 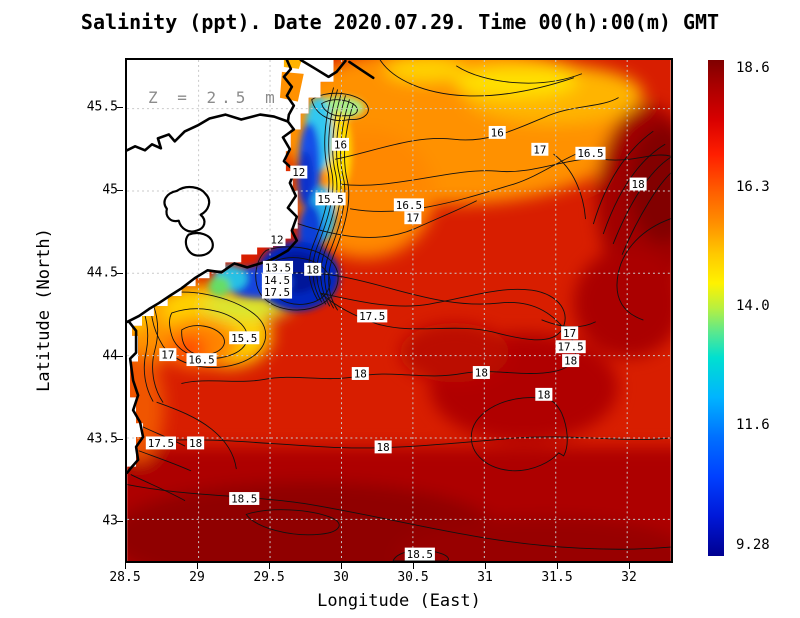 What do you see at coordinates (485, 577) in the screenshot?
I see `x-tick-label: 31` at bounding box center [485, 577].